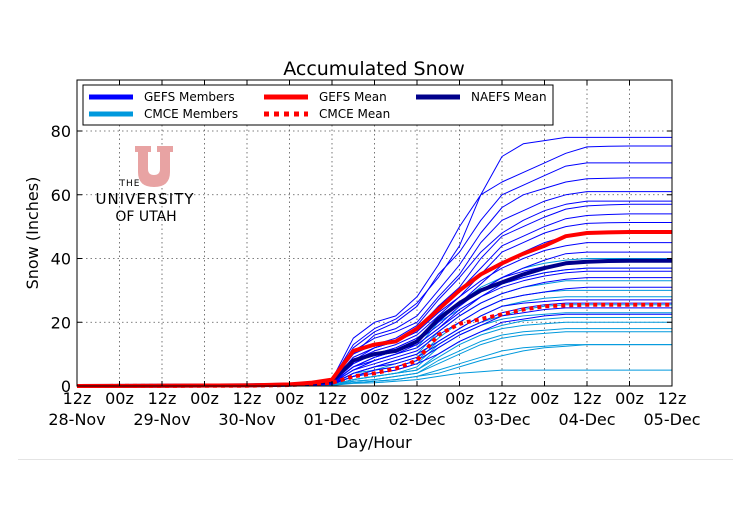  Describe the element at coordinates (671, 419) in the screenshot. I see `x-day-label: 05-Dec` at that location.